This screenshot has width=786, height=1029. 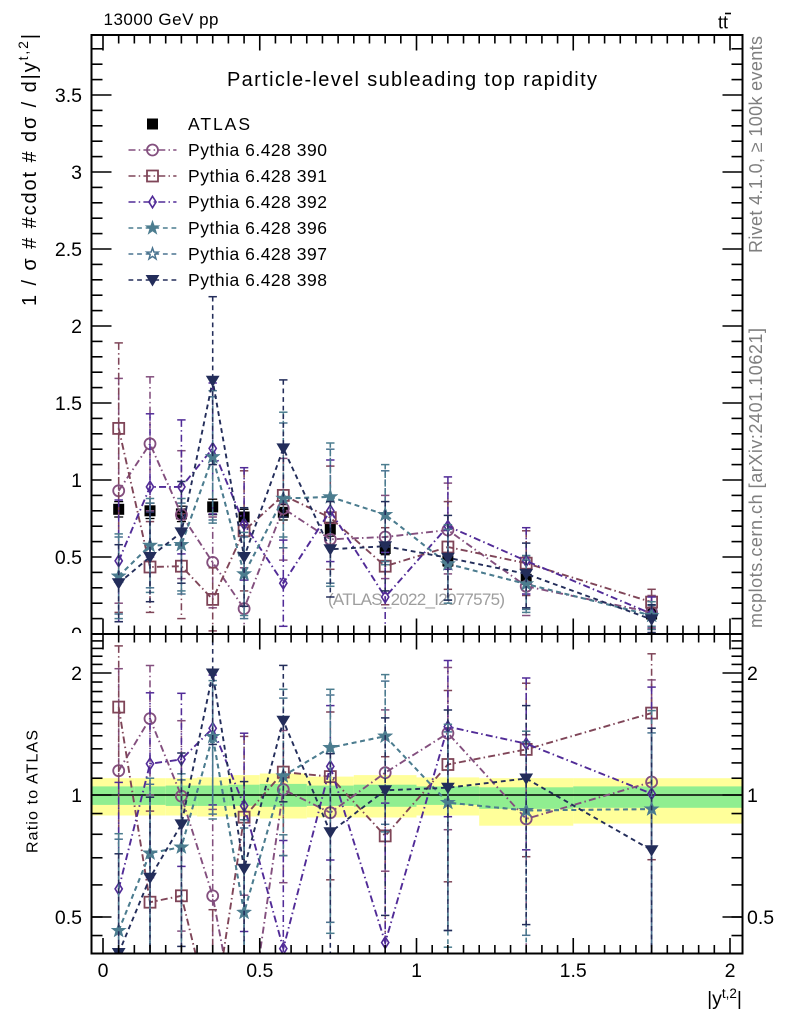 I want to click on svg-text: 13000 GeV pp, so click(x=161, y=19).